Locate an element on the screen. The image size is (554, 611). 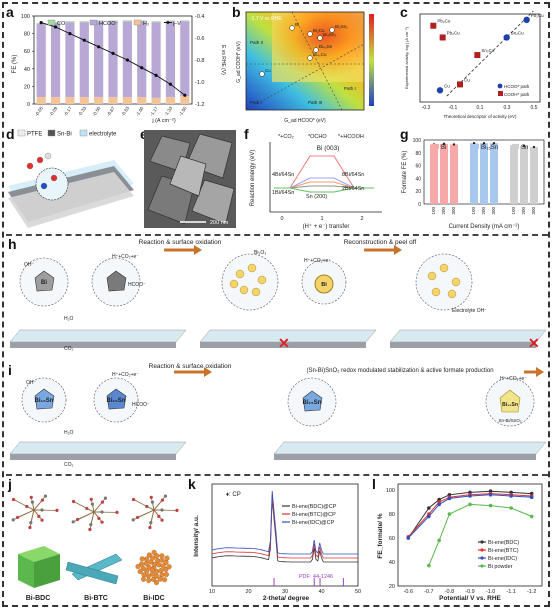
ion-label: H⁺+CO₂+e⁻ is located at coordinates (125, 257).